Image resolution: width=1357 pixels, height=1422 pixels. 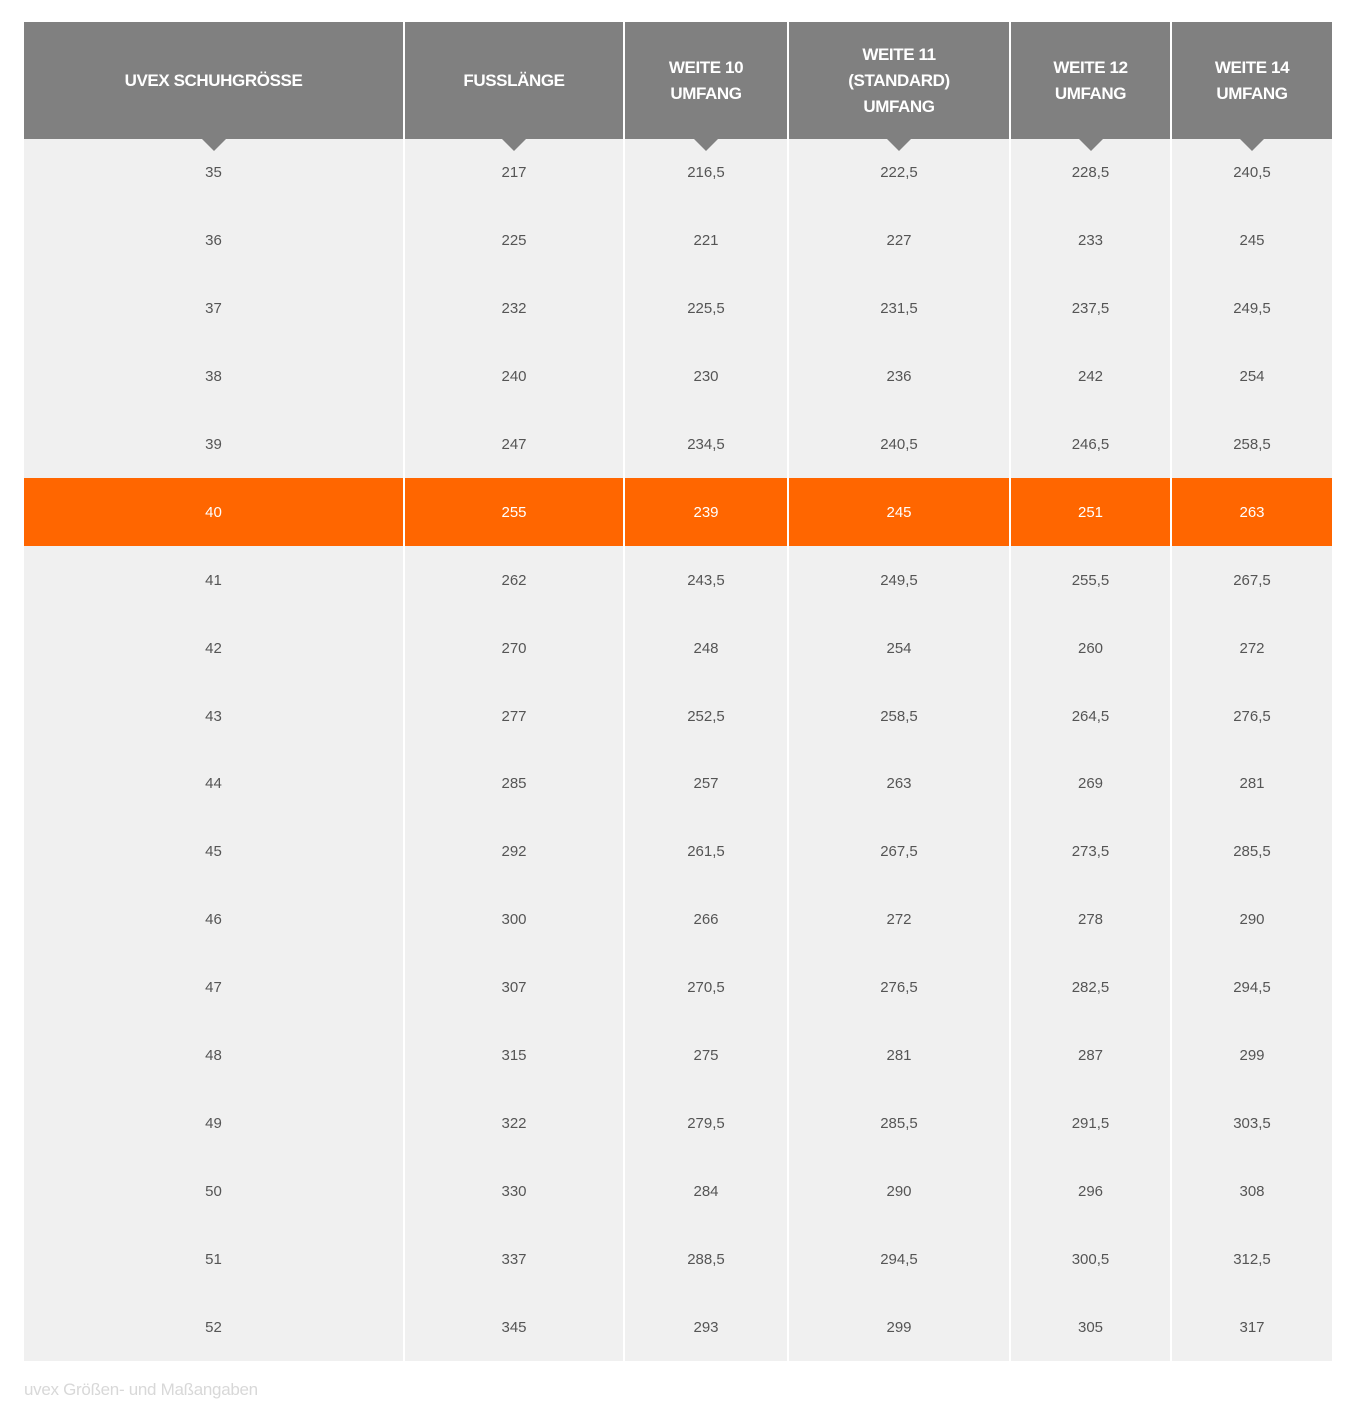 I want to click on table-cell: 237,5, so click(x=1091, y=308).